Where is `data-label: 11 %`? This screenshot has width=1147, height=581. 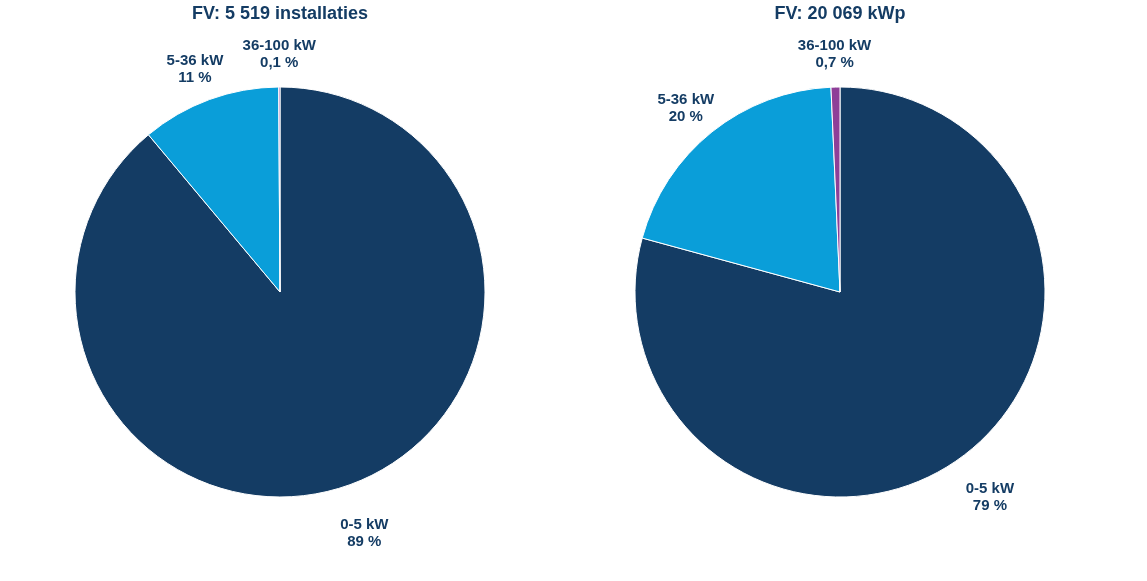
data-label: 11 % is located at coordinates (195, 77).